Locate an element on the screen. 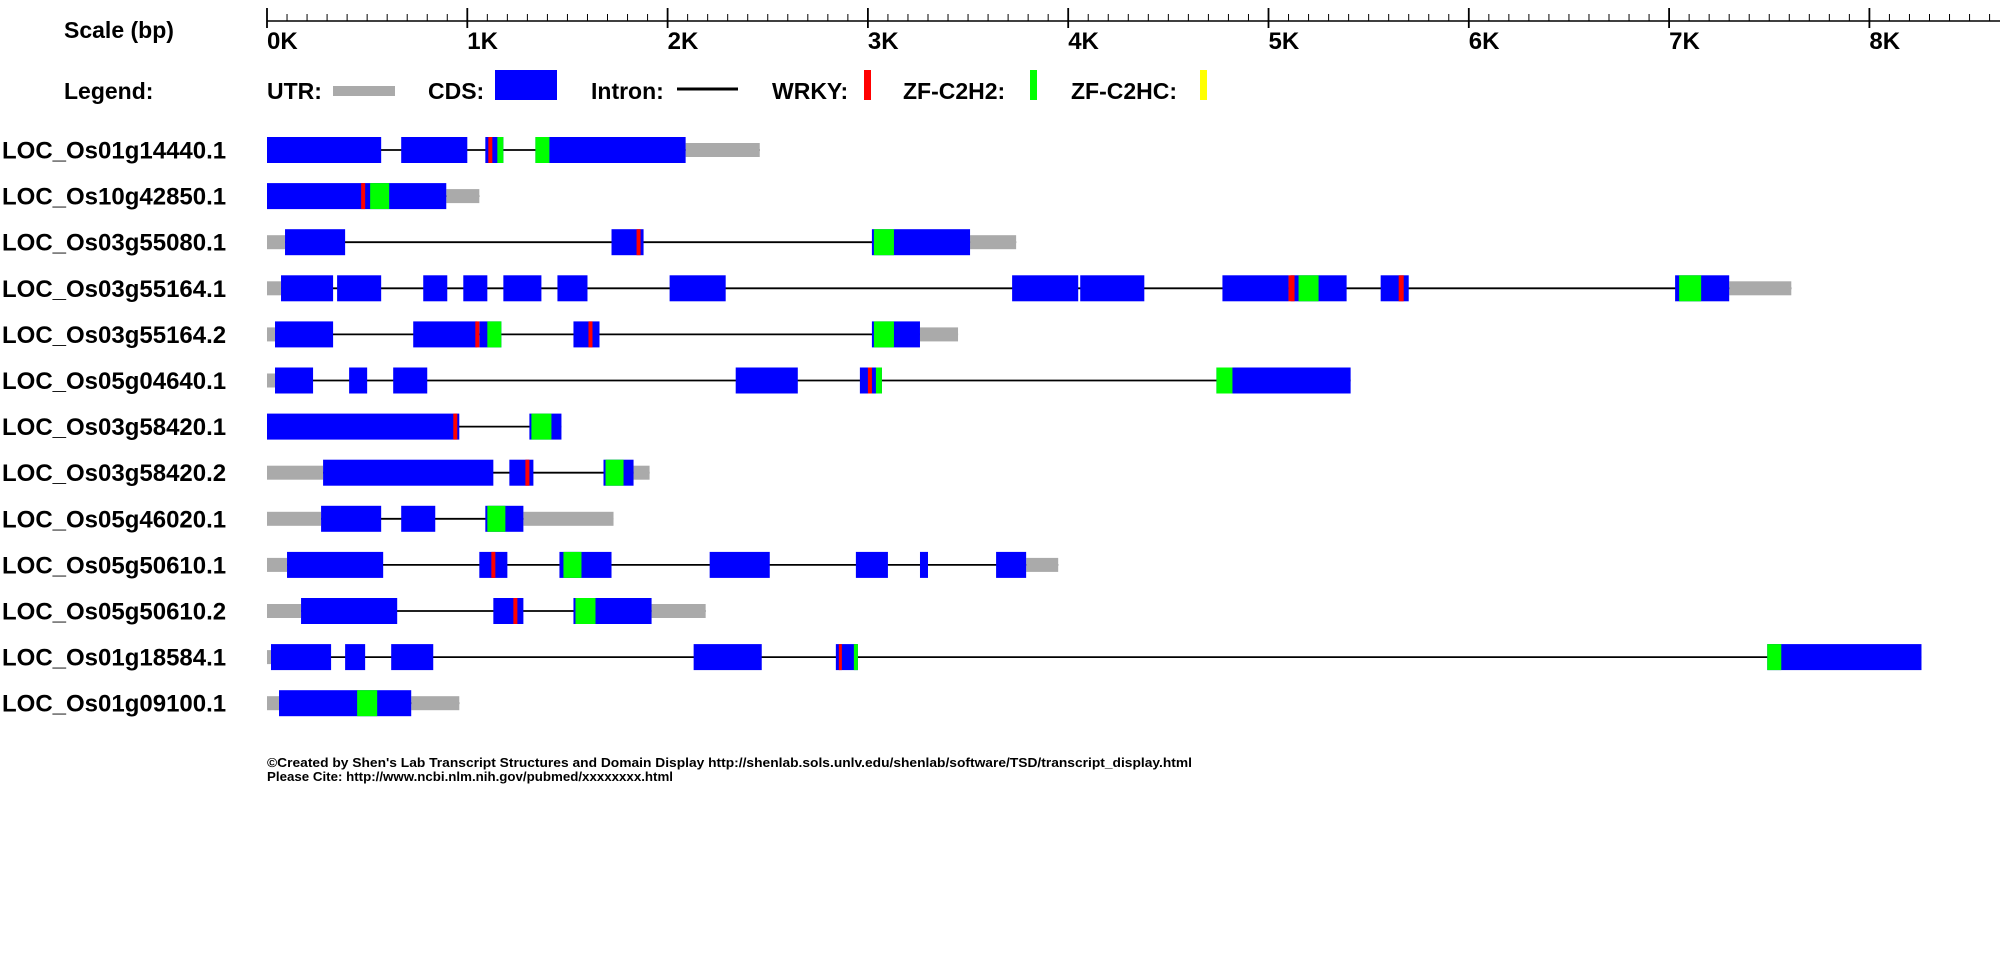 The image size is (2000, 958). legend-wrky-label: WRKY: is located at coordinates (810, 91).